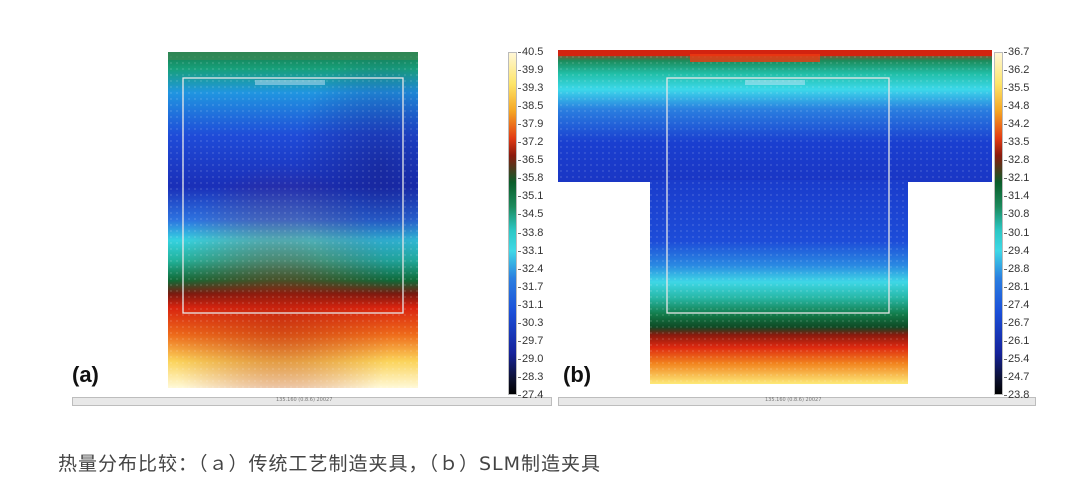 Image resolution: width=1080 pixels, height=487 pixels. What do you see at coordinates (1016, 268) in the screenshot?
I see `colorbar-tick: 28.8` at bounding box center [1016, 268].